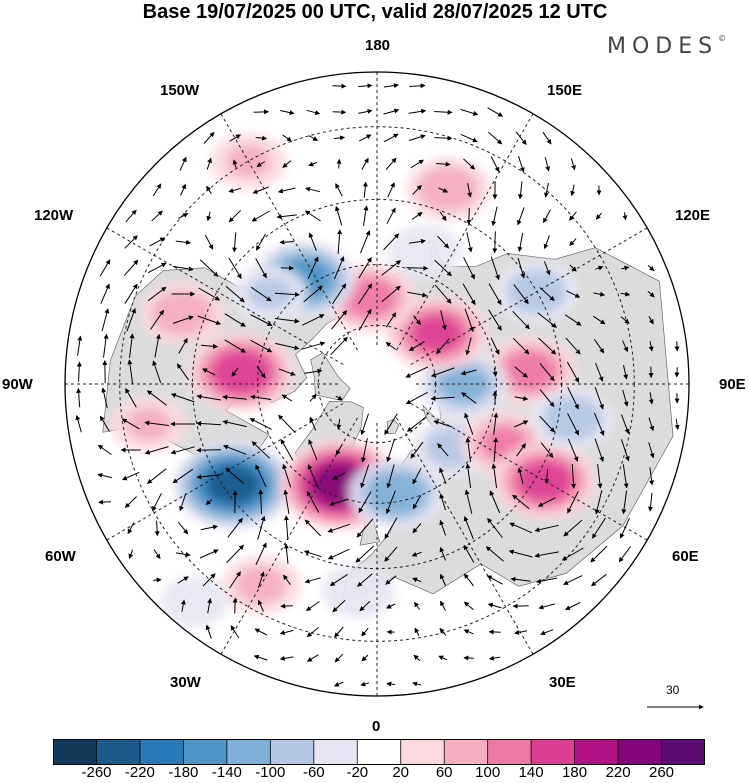 This screenshot has width=750, height=783. I want to click on colorbar, so click(379, 752).